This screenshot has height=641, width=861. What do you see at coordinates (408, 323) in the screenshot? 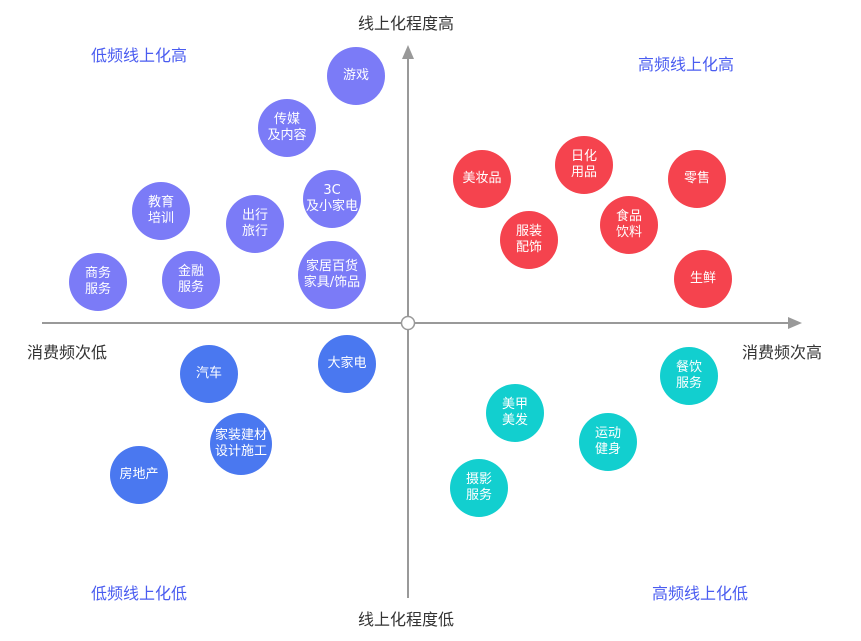
I see `origin-marker` at bounding box center [408, 323].